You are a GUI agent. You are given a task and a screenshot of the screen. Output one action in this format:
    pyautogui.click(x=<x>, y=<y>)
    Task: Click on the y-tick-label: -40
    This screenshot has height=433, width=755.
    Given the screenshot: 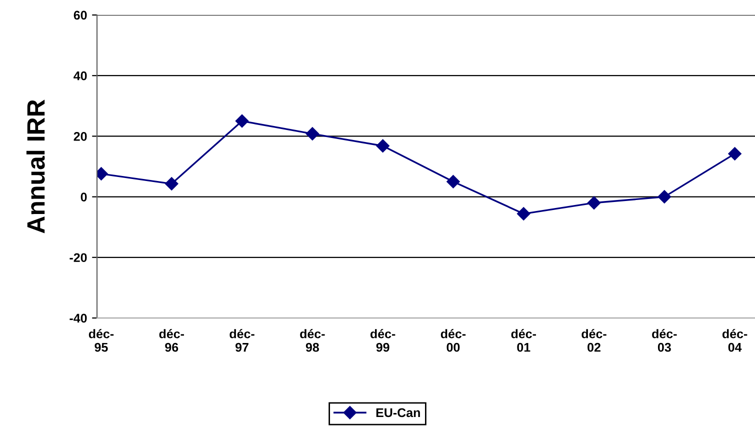 What is the action you would take?
    pyautogui.click(x=78, y=318)
    